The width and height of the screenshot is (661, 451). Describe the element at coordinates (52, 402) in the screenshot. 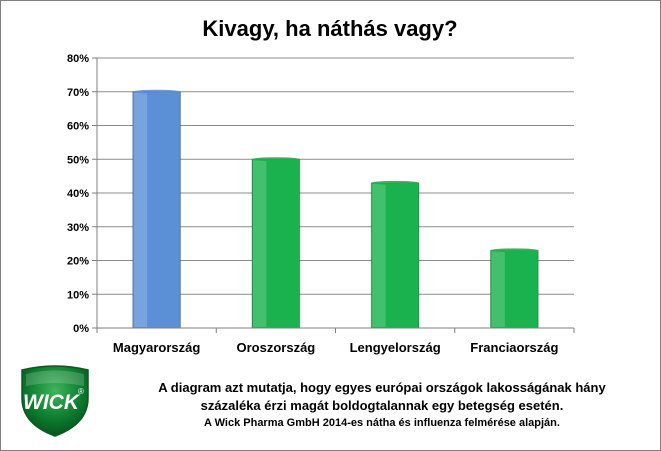

I see `logo-wordmark: WICK` at that location.